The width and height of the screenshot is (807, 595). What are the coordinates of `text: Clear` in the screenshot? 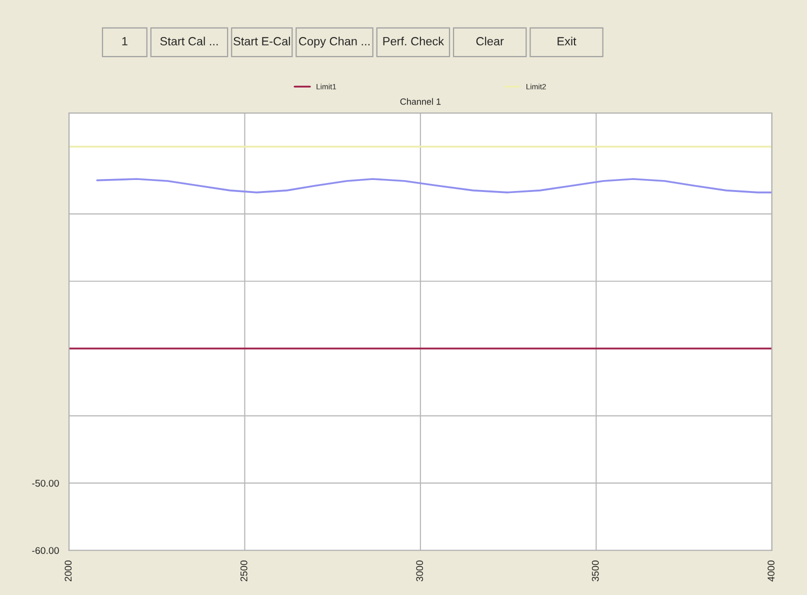 It's located at (490, 41).